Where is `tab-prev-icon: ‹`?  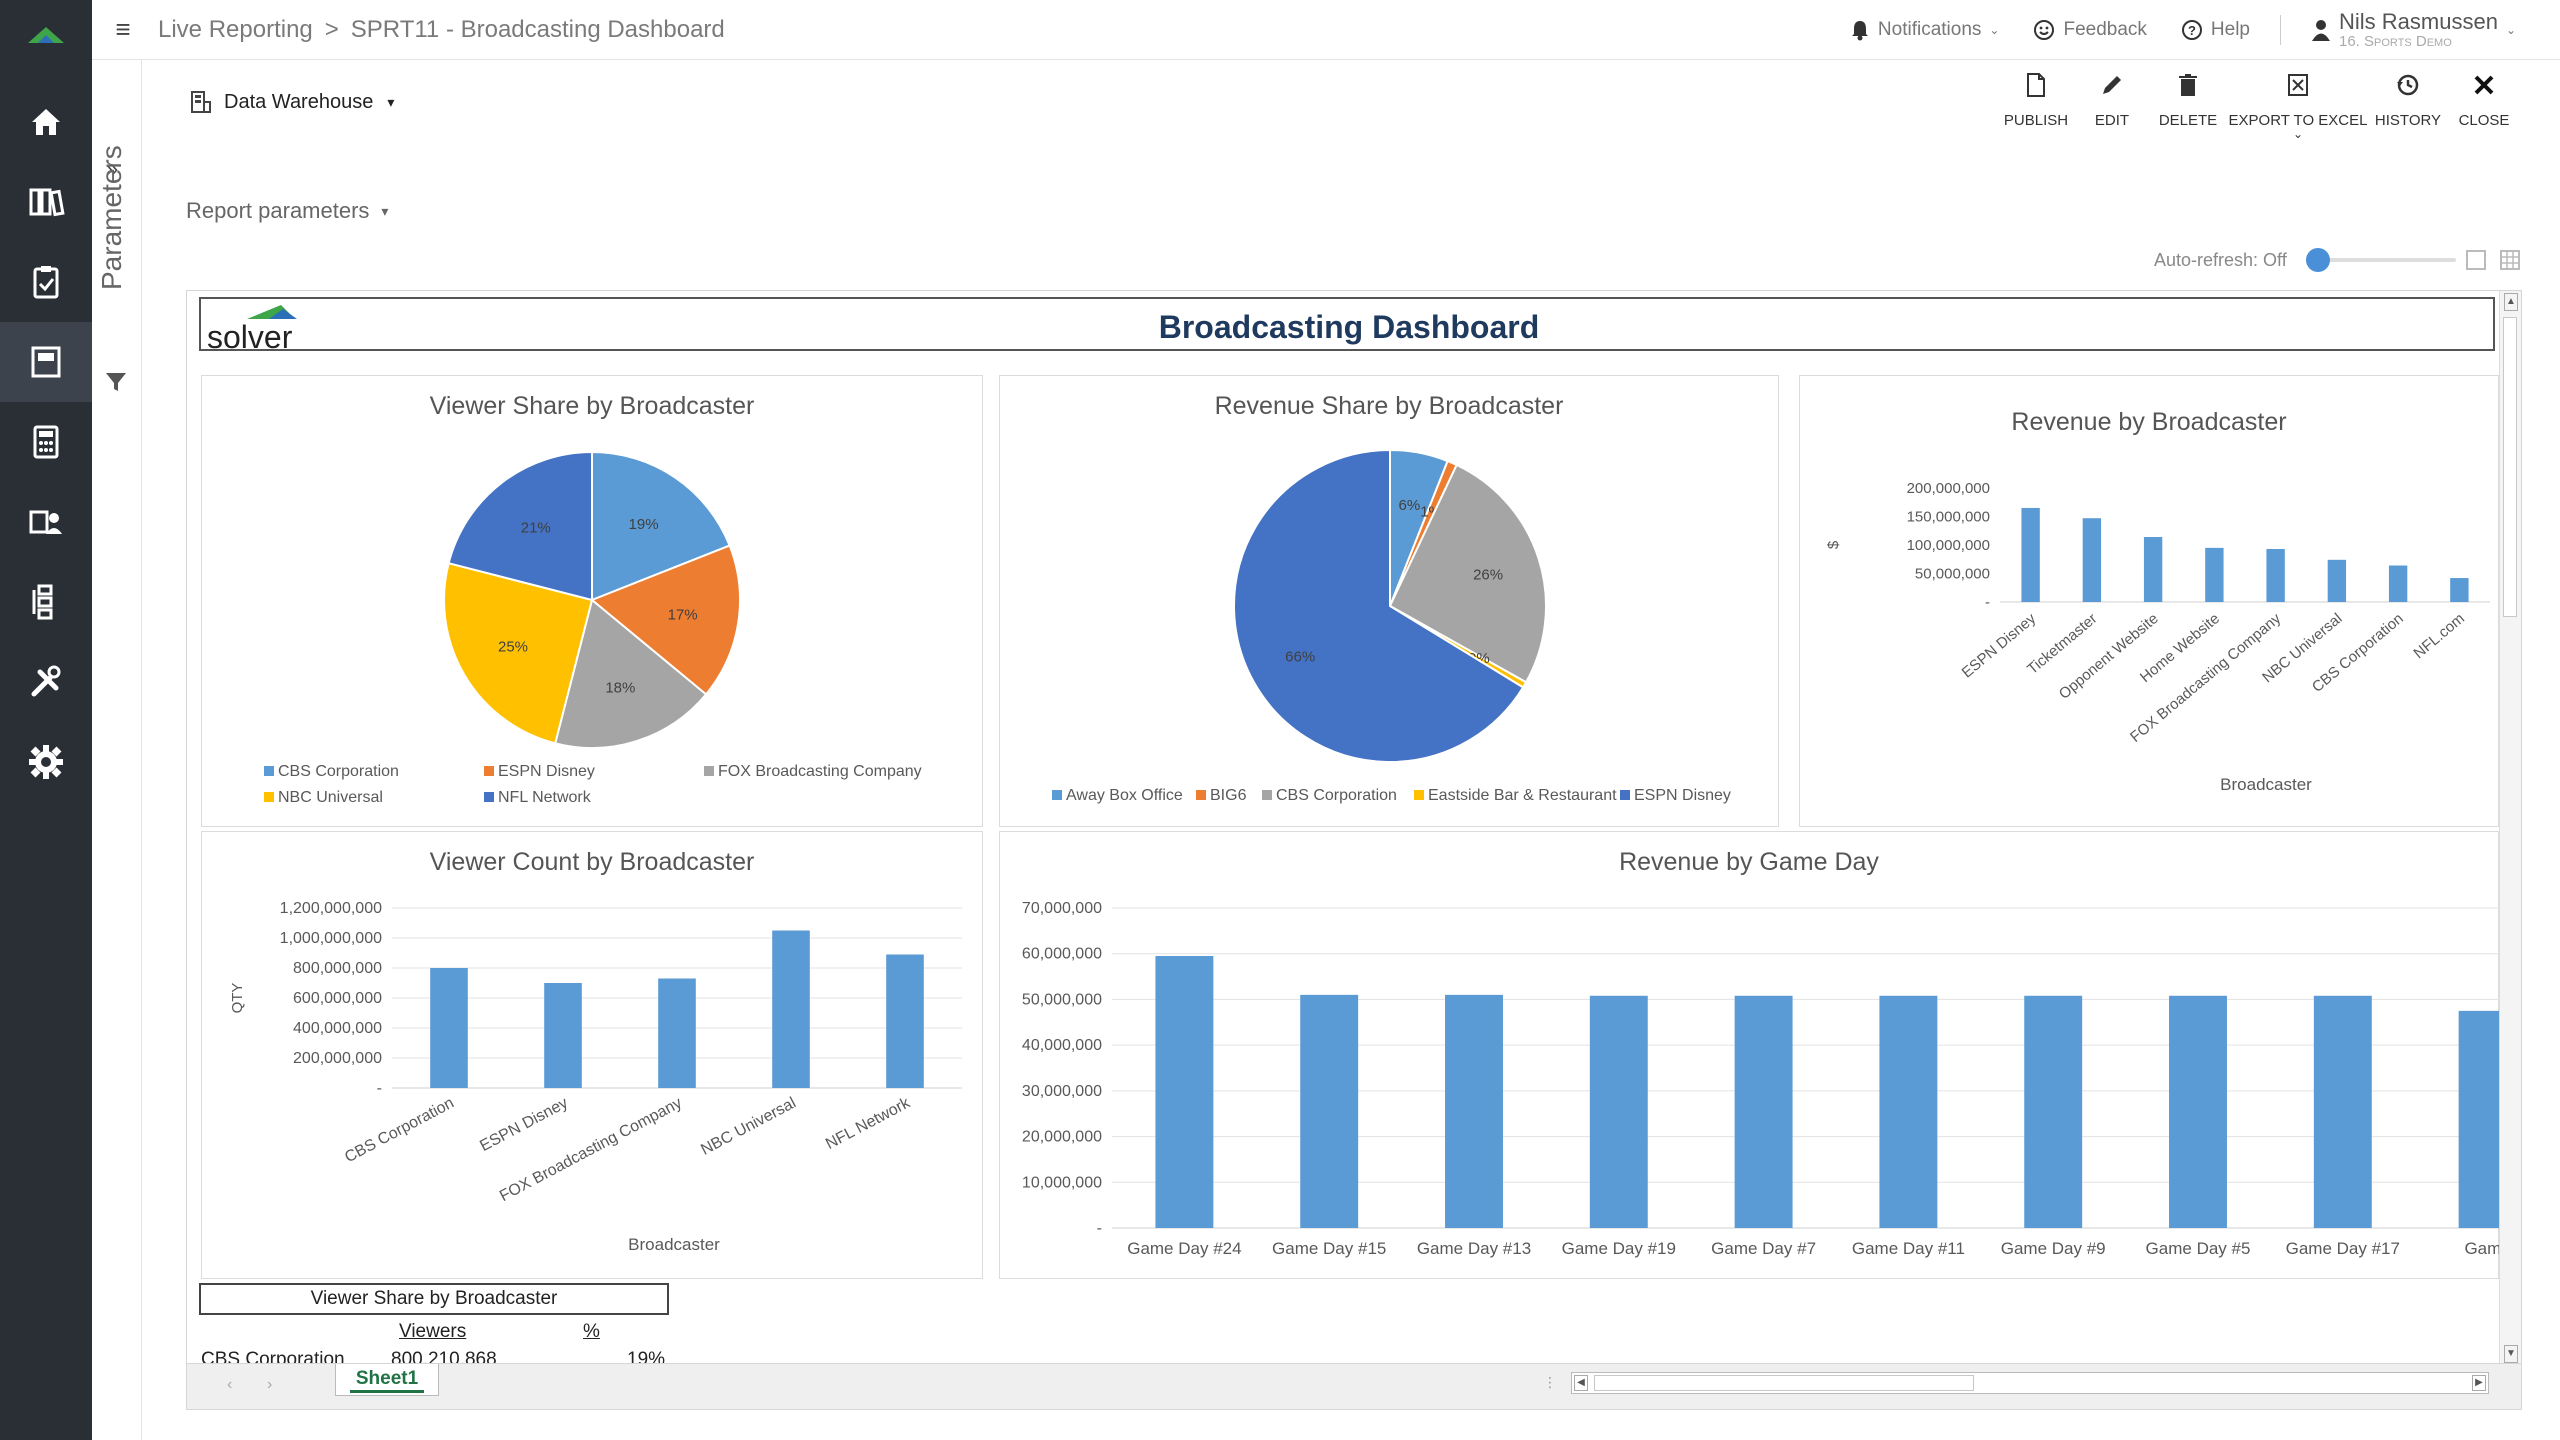
tab-prev-icon: ‹ is located at coordinates (230, 1384).